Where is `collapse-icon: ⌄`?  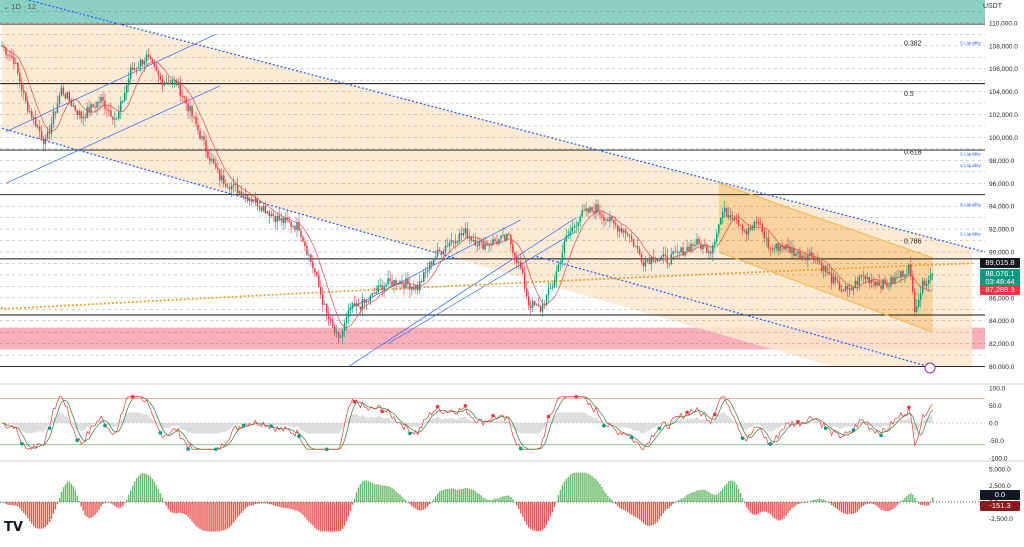 collapse-icon: ⌄ is located at coordinates (6, 6).